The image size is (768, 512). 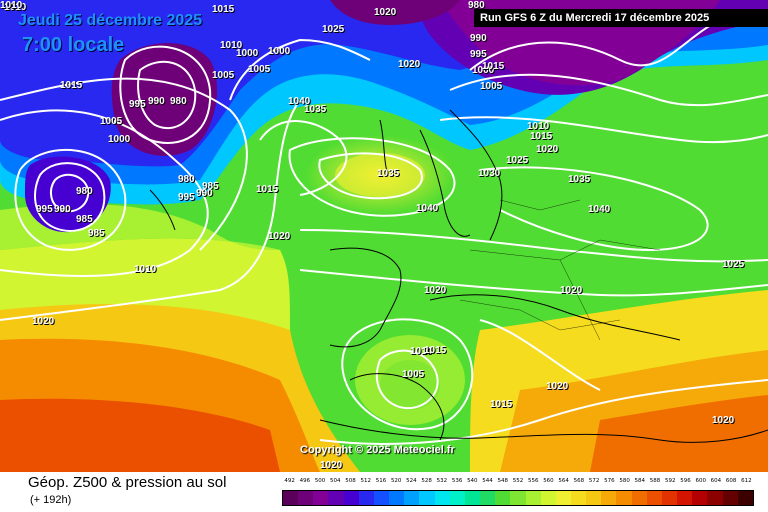 What do you see at coordinates (305, 481) in the screenshot?
I see `scale-tick-label: 496` at bounding box center [305, 481].